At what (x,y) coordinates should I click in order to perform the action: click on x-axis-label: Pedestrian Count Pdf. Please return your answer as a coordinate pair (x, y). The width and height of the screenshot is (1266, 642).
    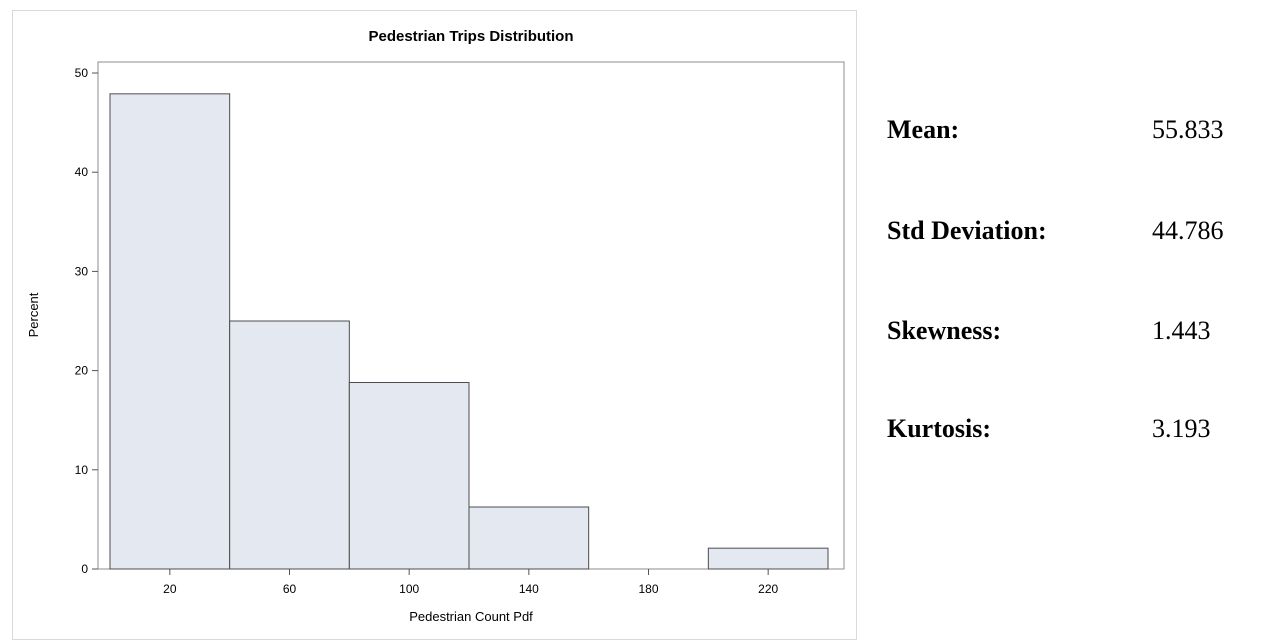
    Looking at the image, I should click on (471, 616).